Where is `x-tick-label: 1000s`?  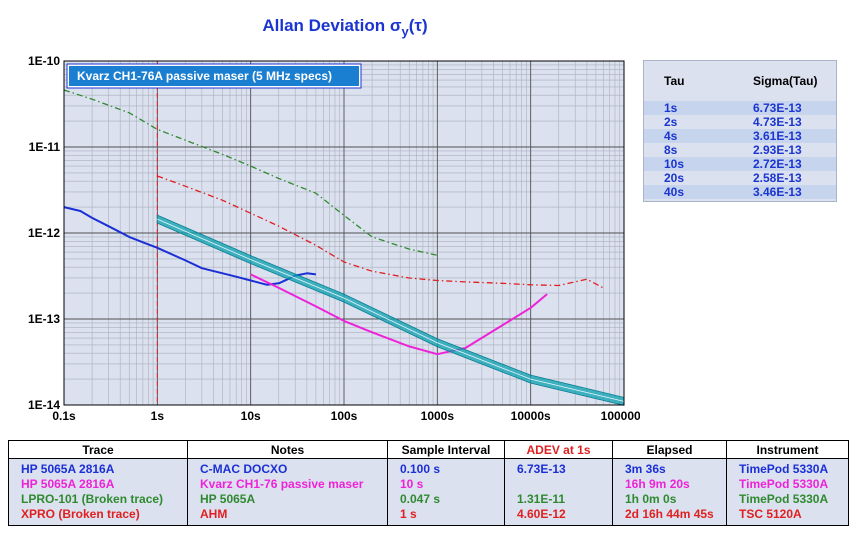
x-tick-label: 1000s is located at coordinates (438, 416).